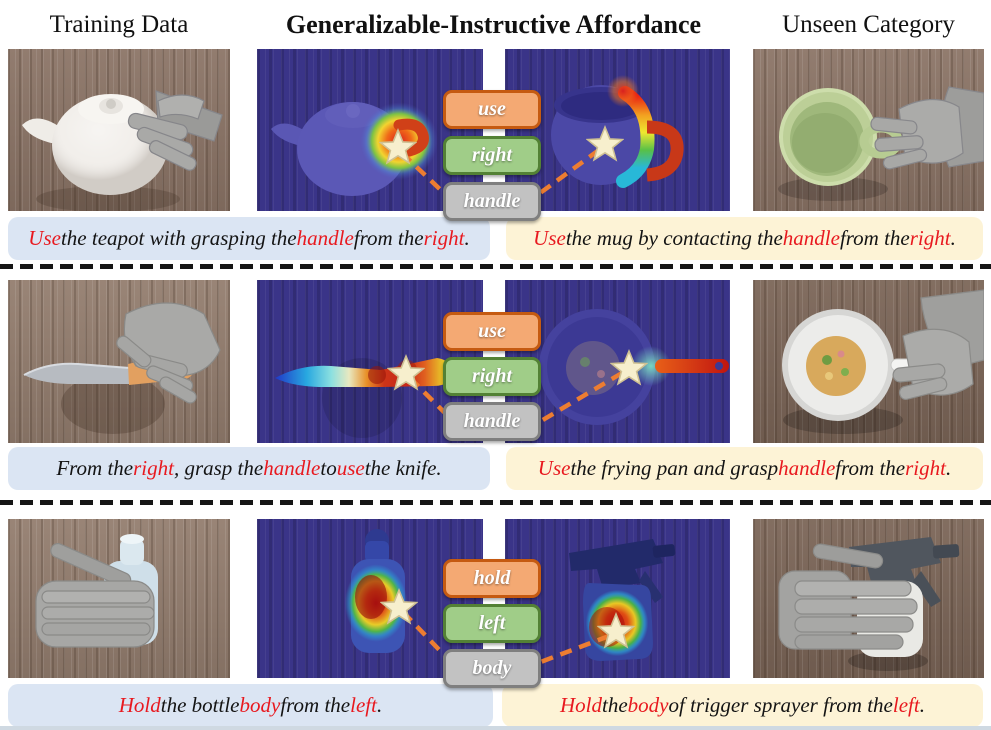  I want to click on caption-text: the knife., so click(403, 468).